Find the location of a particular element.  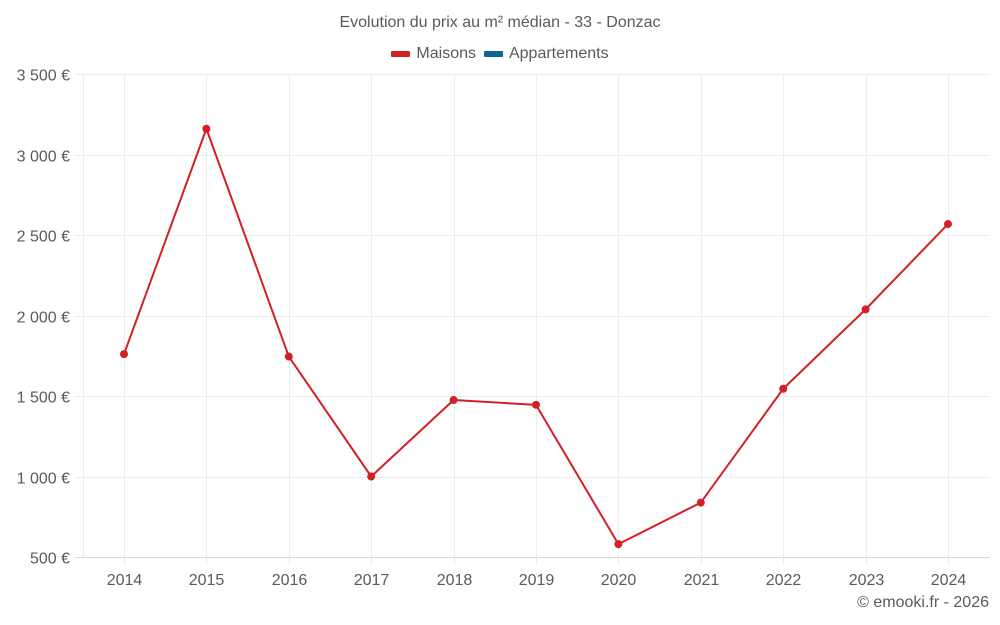

x-tick-label: 2022 is located at coordinates (784, 580).